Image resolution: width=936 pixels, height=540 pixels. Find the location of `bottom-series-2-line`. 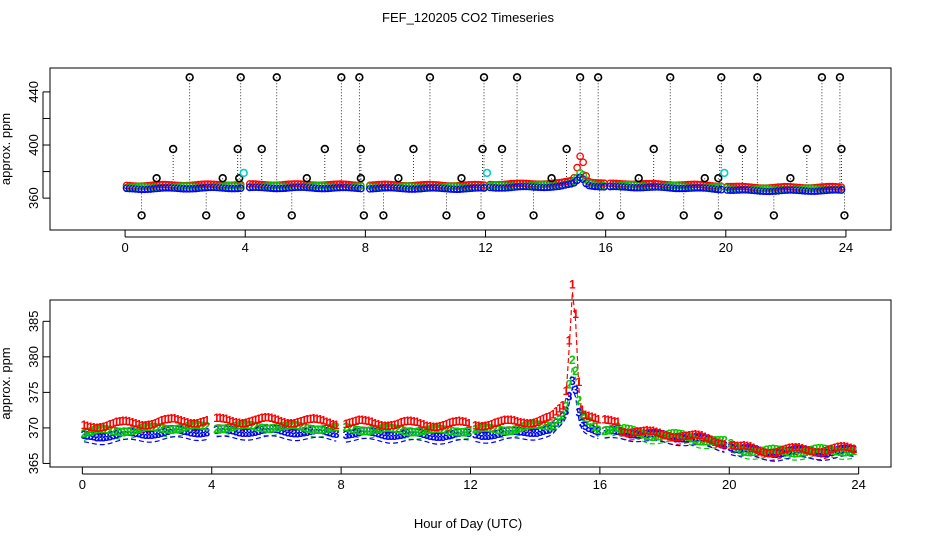

bottom-series-2-line is located at coordinates (276, 434).